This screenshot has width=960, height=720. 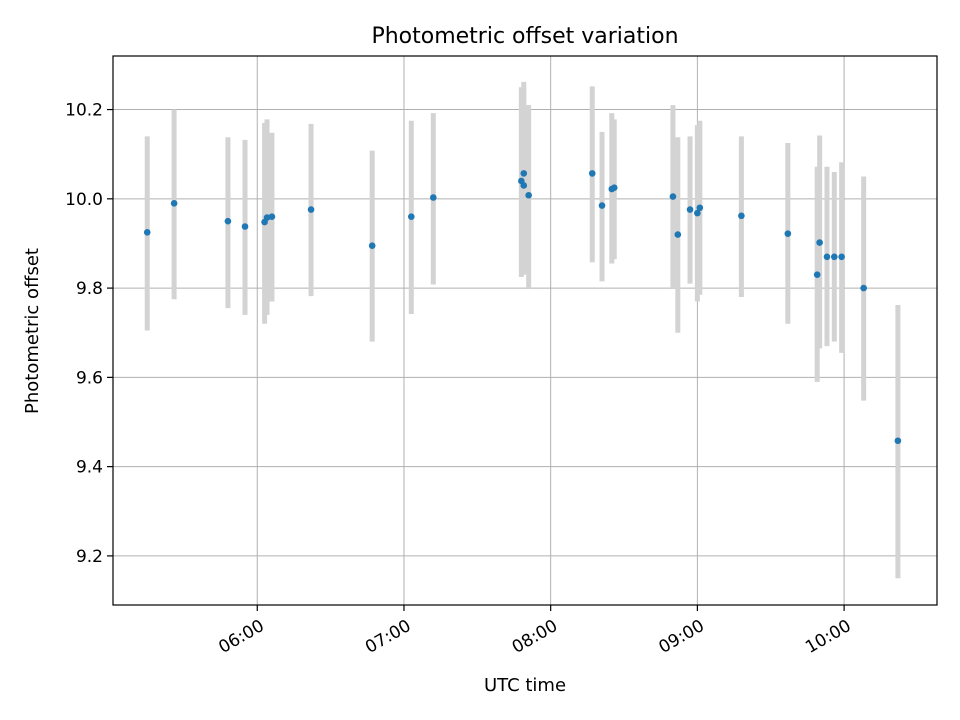 I want to click on y-tick-label: 10.0, so click(x=84, y=200).